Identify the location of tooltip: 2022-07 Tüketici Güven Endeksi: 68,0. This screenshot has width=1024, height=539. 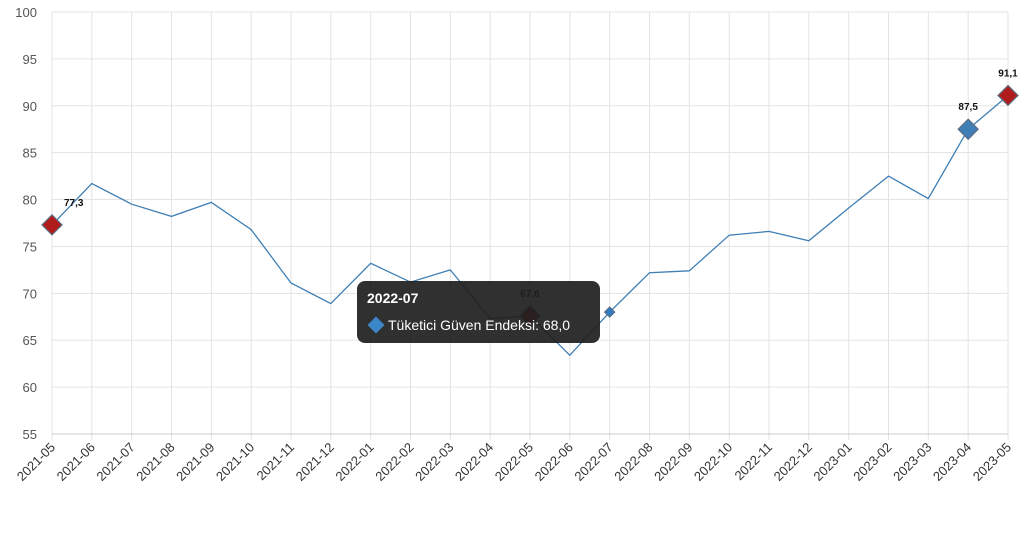
(478, 312).